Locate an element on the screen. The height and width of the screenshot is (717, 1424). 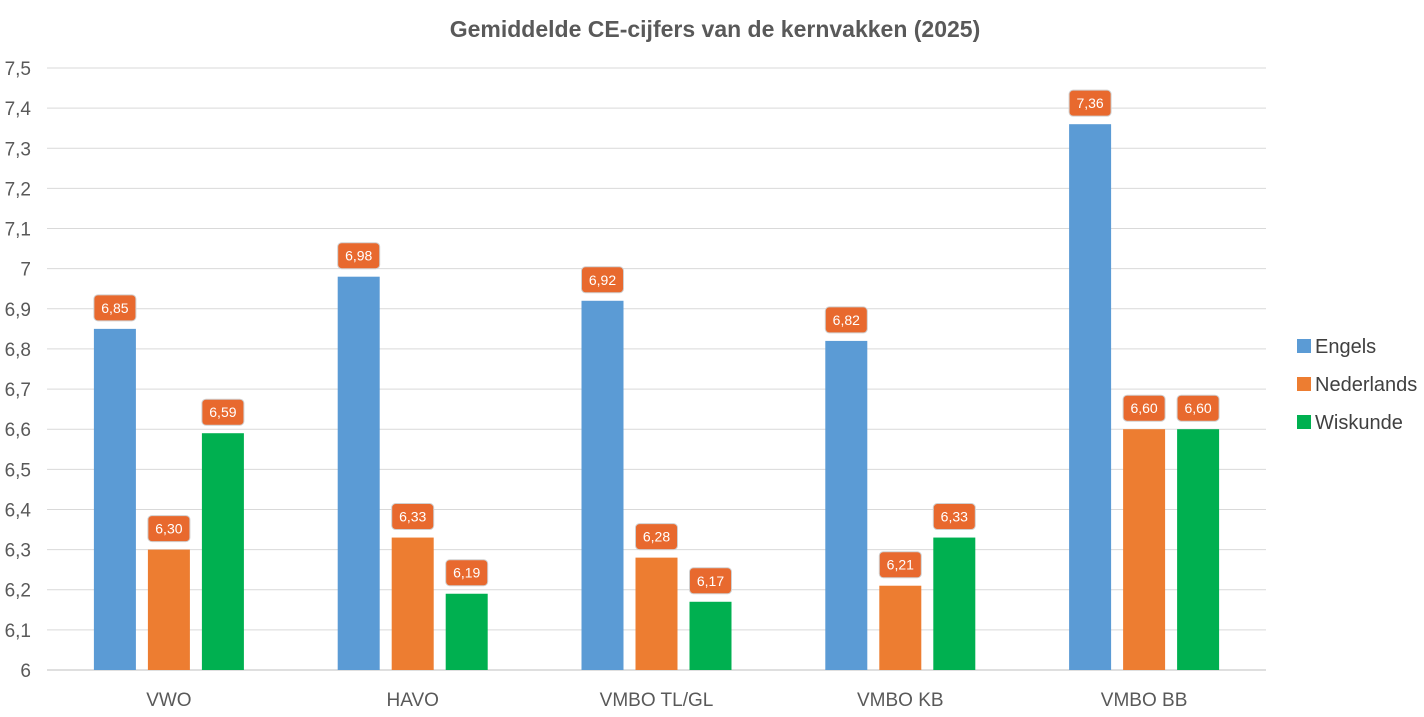
y-tick-label: 7,2 is located at coordinates (18, 189).